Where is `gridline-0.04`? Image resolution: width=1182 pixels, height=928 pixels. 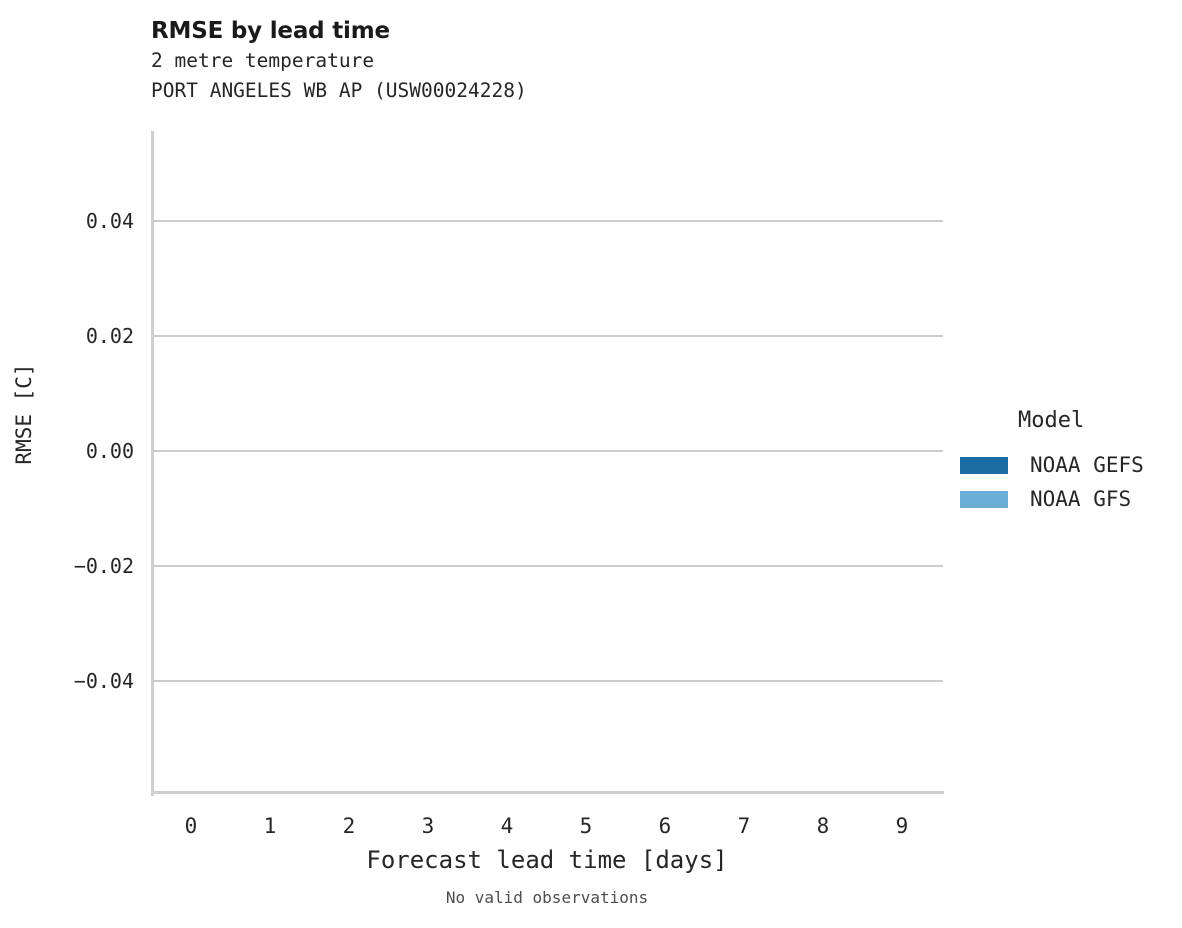
gridline-0.04 is located at coordinates (548, 221).